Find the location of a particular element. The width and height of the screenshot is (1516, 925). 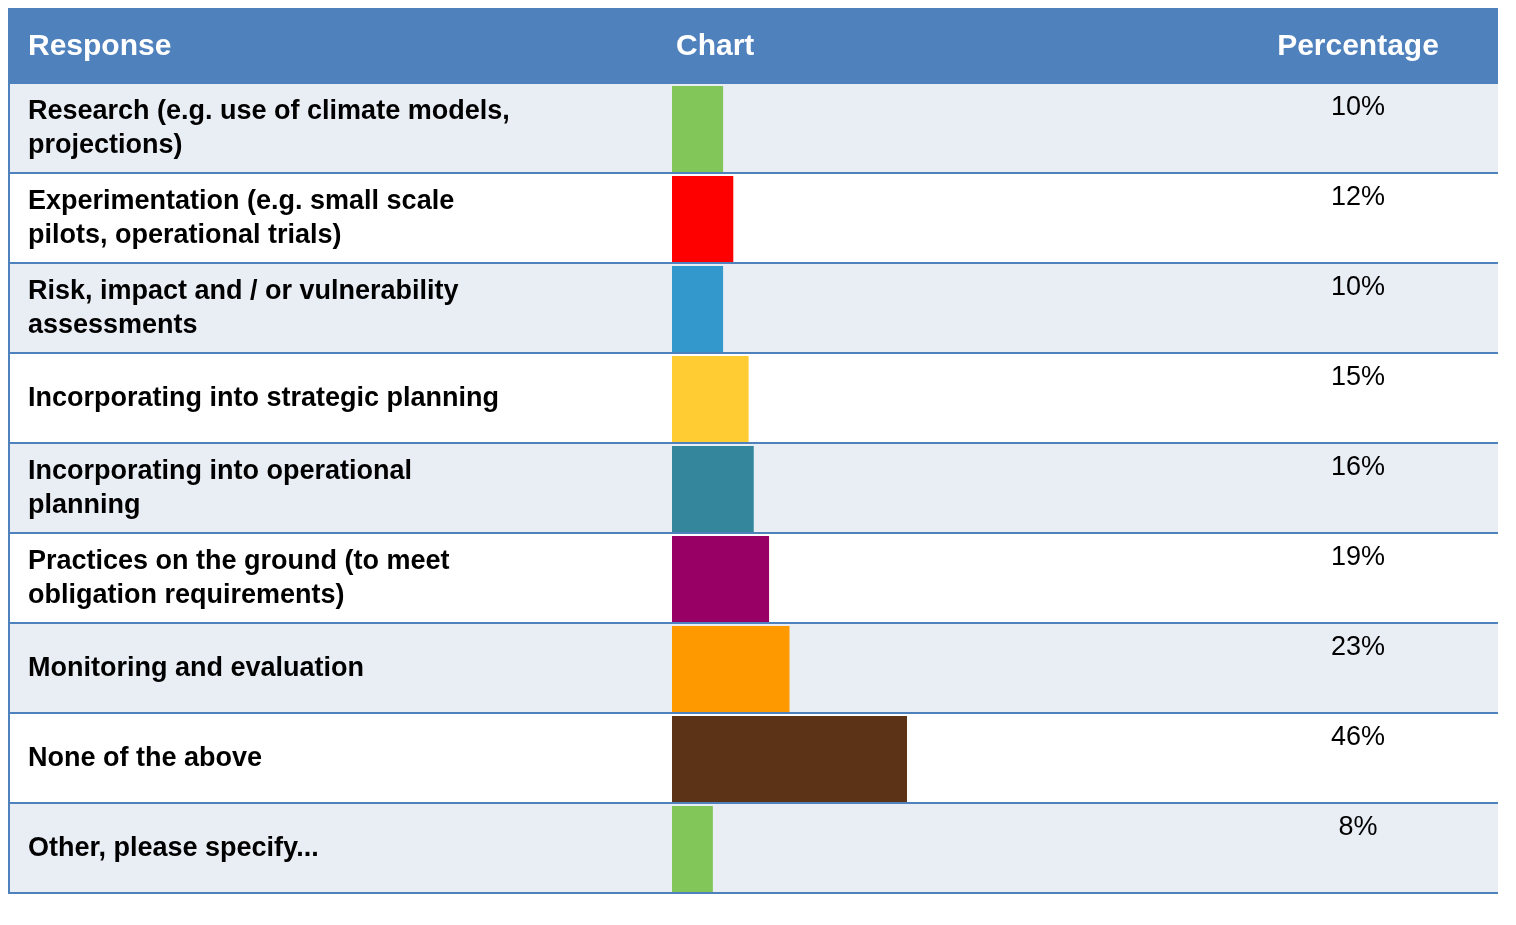

y-tick-label: Incorporating into operational planning is located at coordinates (220, 487).